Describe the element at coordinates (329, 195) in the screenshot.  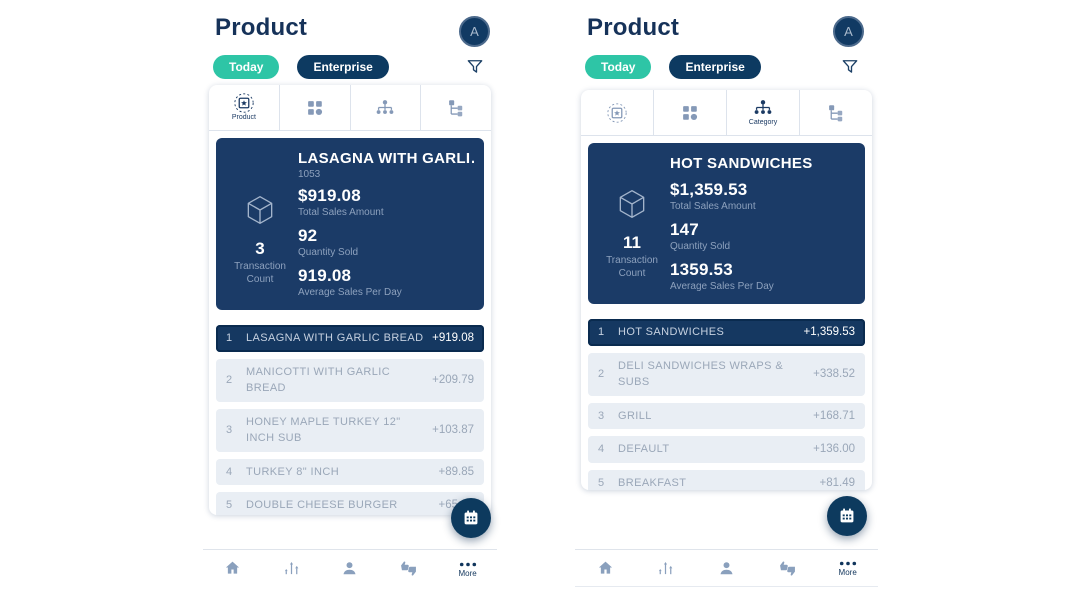
I see `total-sales-value: $919.08` at that location.